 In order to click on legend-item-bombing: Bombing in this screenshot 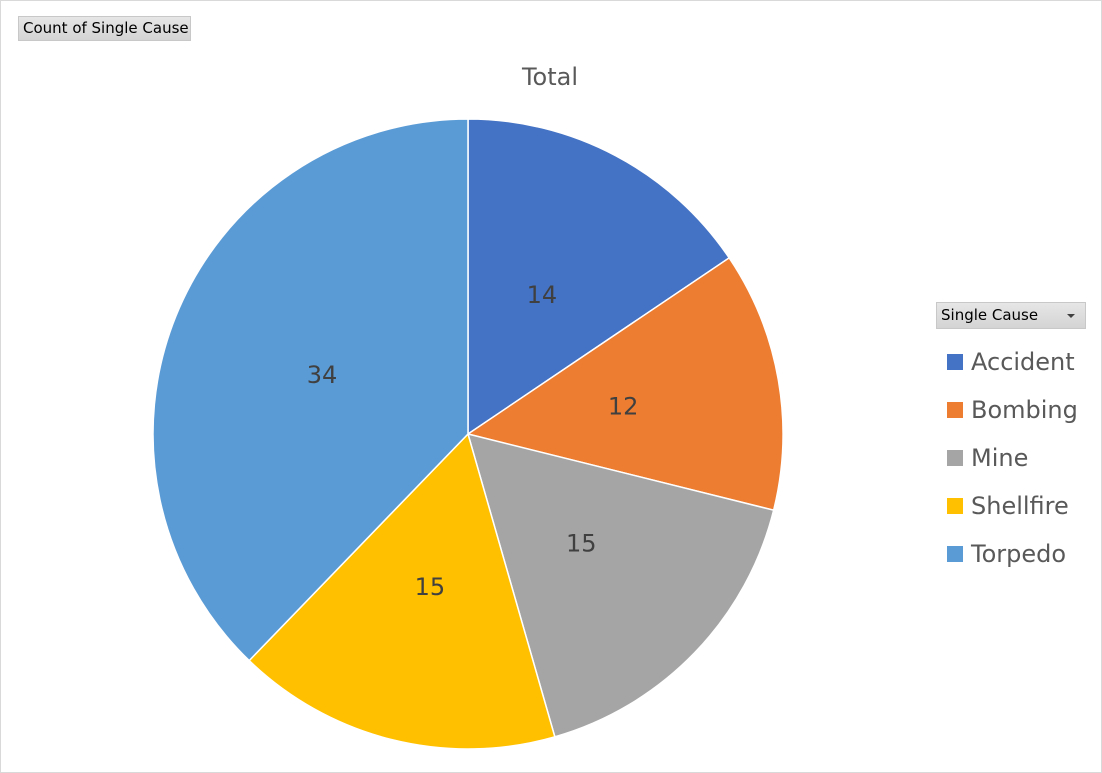, I will do `click(1012, 410)`.